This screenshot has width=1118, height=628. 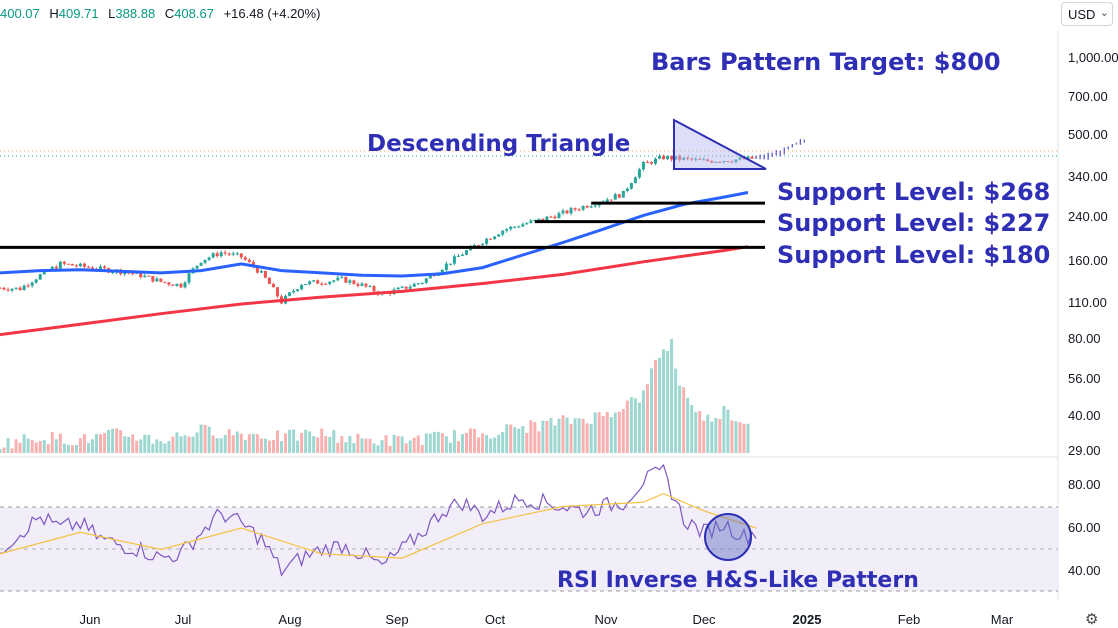 What do you see at coordinates (1002, 619) in the screenshot?
I see `time-tick-label: Mar` at bounding box center [1002, 619].